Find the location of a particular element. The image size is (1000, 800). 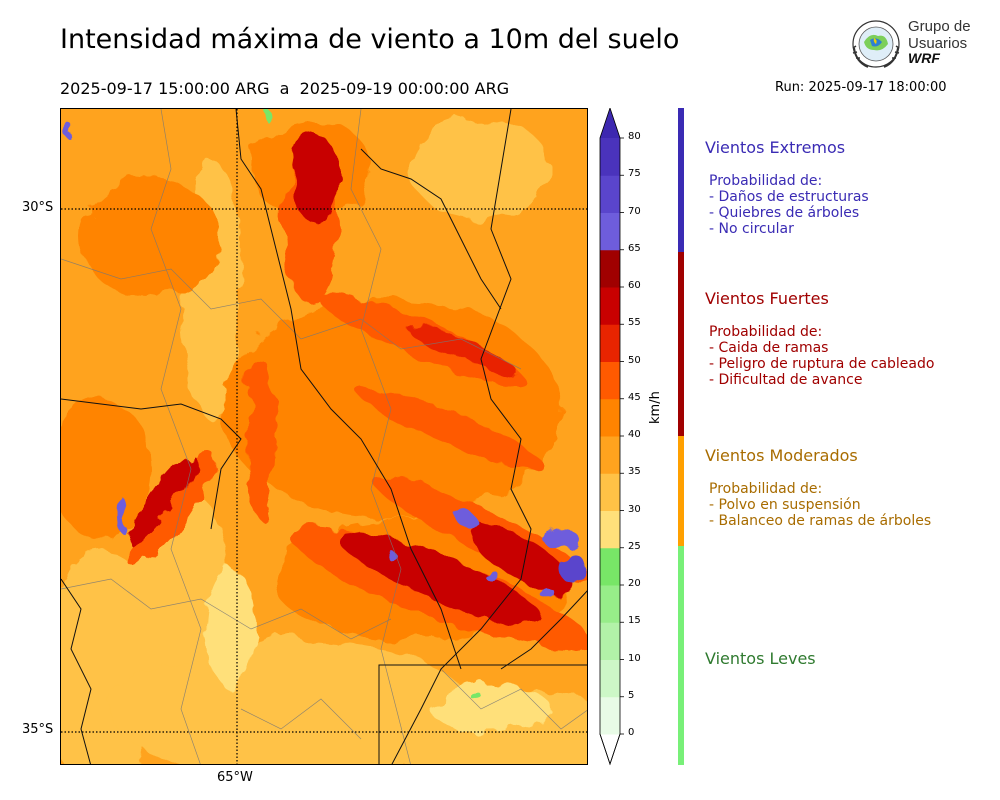

category-leves: Vientos Leves is located at coordinates (760, 658).